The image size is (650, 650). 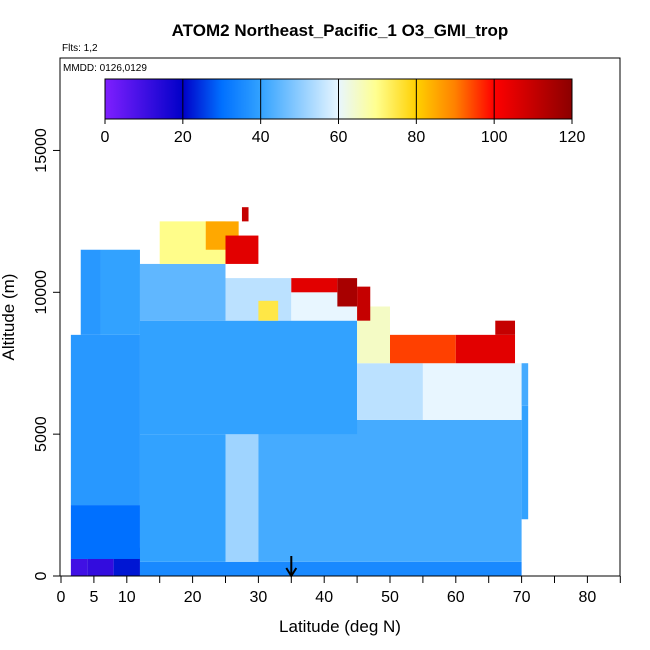 I want to click on chart-title: ATOM2 Northeast_Pacific_1 O3_GMI_trop, so click(x=340, y=30).